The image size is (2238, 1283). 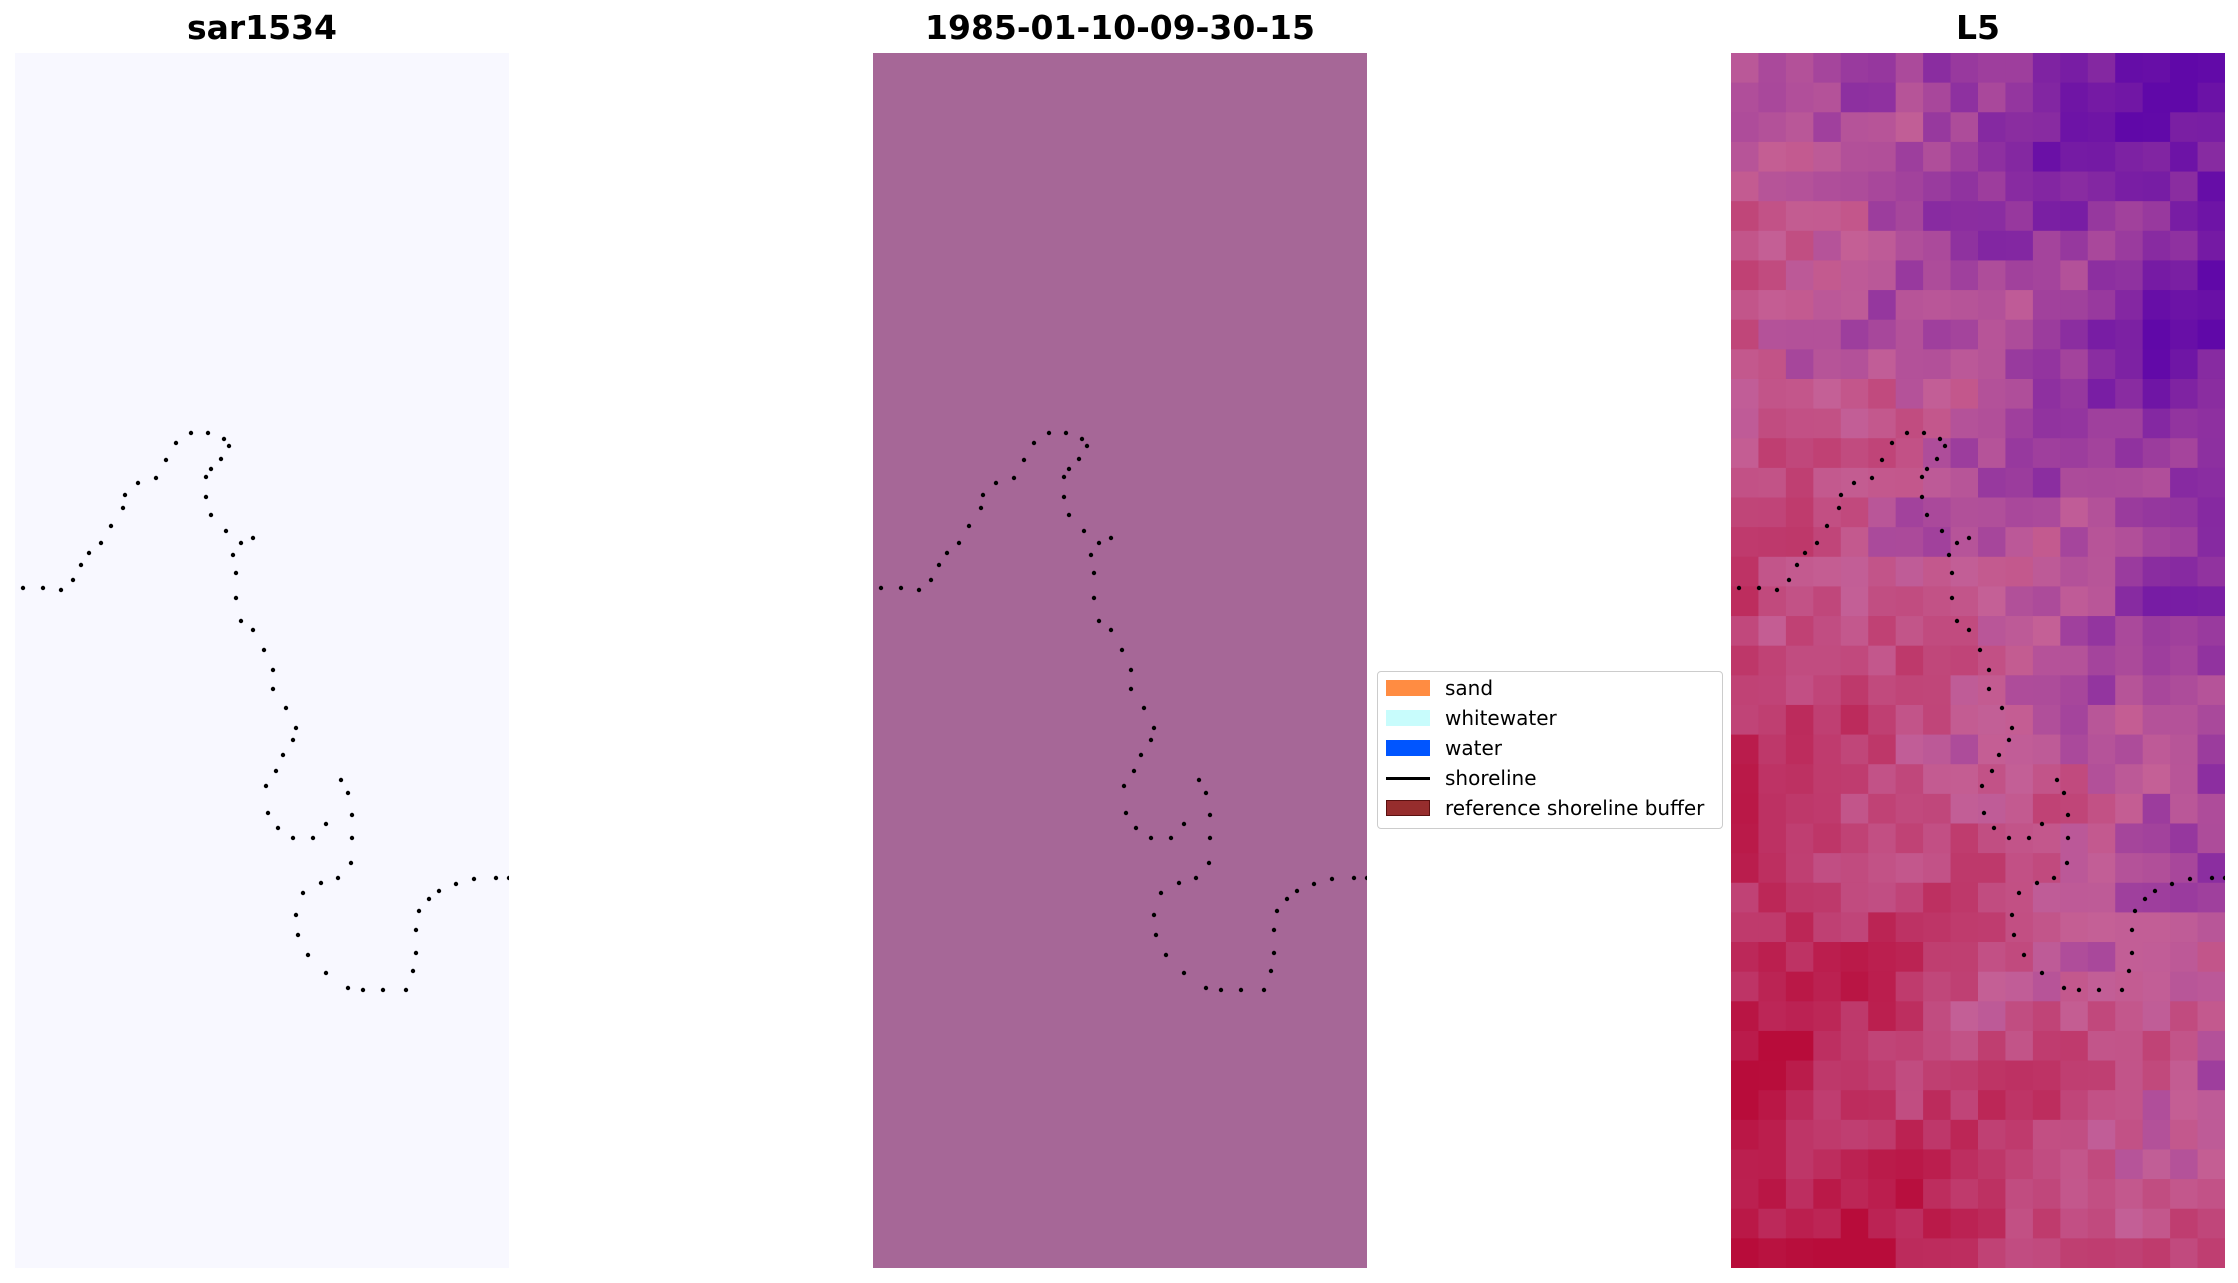 I want to click on panel-title-right: L5, so click(x=1978, y=27).